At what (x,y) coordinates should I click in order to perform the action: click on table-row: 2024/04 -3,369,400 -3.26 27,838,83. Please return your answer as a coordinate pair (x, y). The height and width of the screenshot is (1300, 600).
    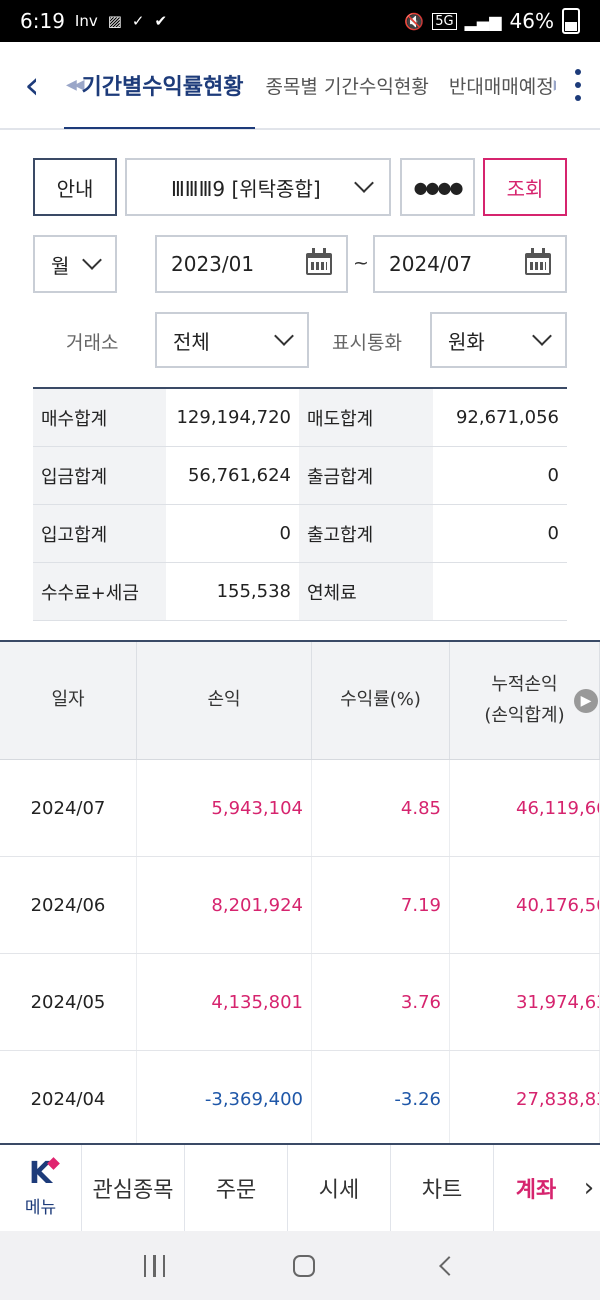
    Looking at the image, I should click on (300, 1097).